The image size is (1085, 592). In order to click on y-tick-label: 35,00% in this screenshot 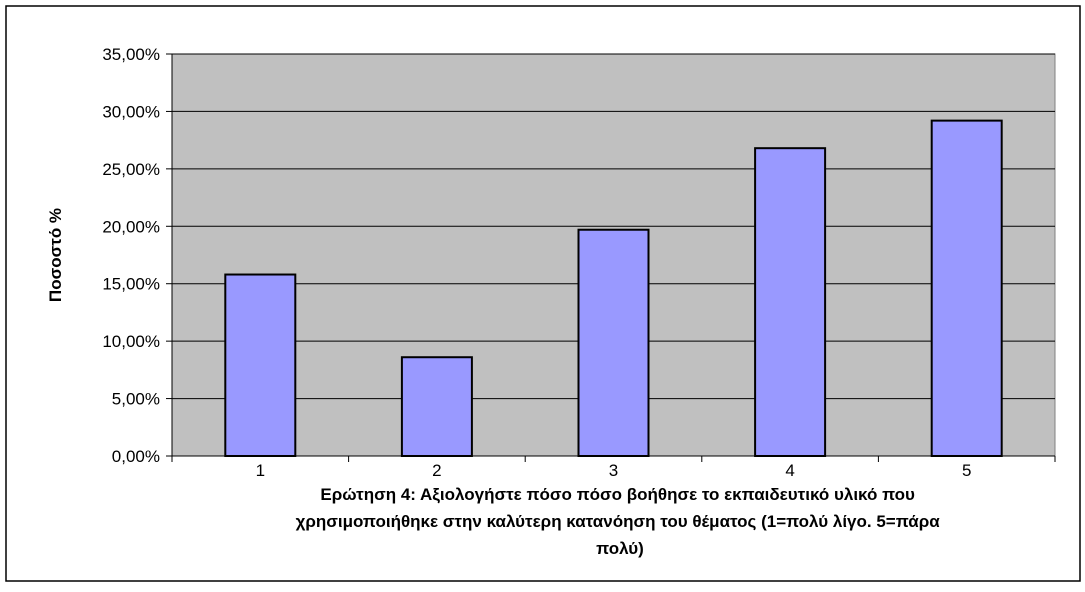, I will do `click(131, 54)`.